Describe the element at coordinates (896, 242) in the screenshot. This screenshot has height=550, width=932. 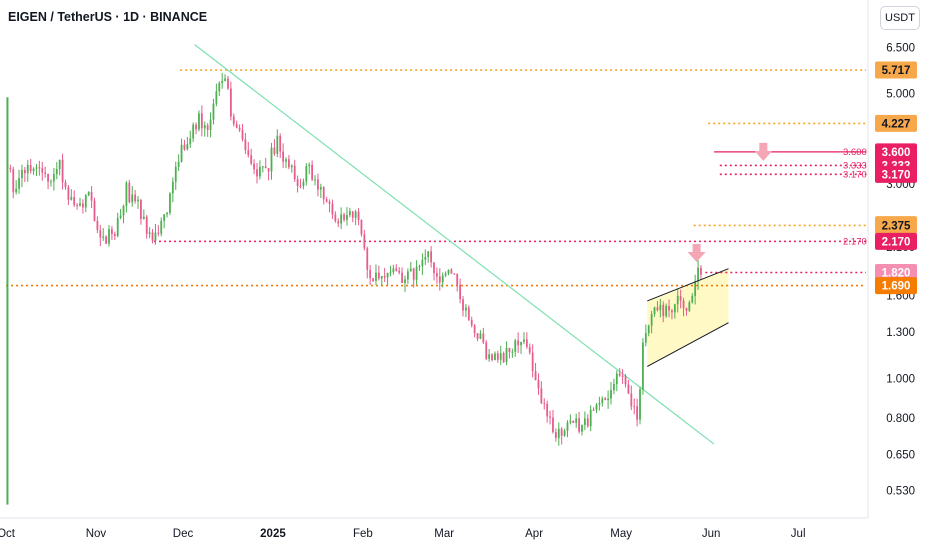
I see `price-badge-label: 2.170` at that location.